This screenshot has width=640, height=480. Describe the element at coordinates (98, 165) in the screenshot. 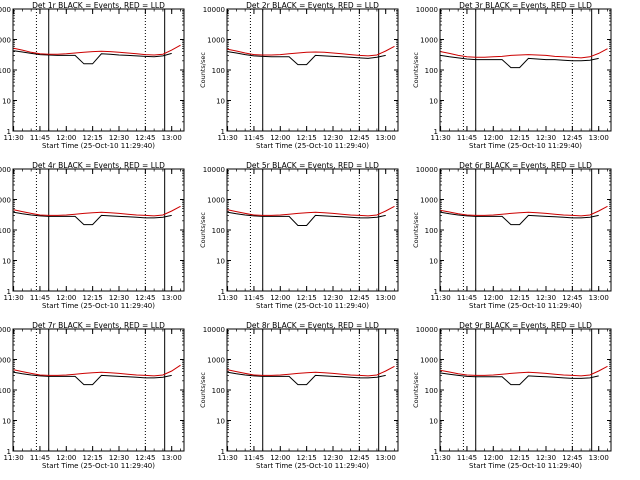

I see `panel-title: Det 4r BLACK = Events, RED = LLD` at that location.